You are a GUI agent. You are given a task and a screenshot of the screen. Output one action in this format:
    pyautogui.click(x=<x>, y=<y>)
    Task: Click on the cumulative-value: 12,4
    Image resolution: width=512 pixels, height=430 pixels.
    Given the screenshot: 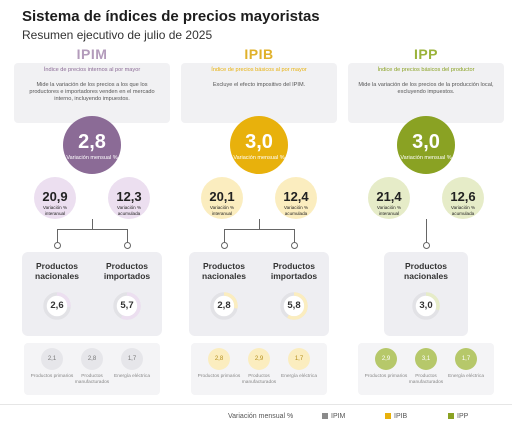 What is the action you would take?
    pyautogui.click(x=296, y=196)
    